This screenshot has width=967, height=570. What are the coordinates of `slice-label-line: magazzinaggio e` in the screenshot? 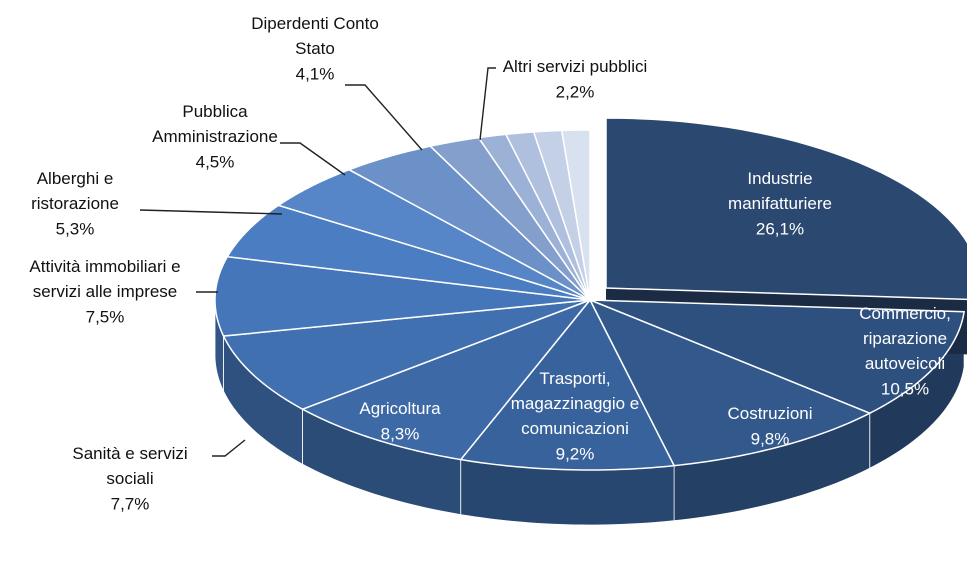 It's located at (575, 403).